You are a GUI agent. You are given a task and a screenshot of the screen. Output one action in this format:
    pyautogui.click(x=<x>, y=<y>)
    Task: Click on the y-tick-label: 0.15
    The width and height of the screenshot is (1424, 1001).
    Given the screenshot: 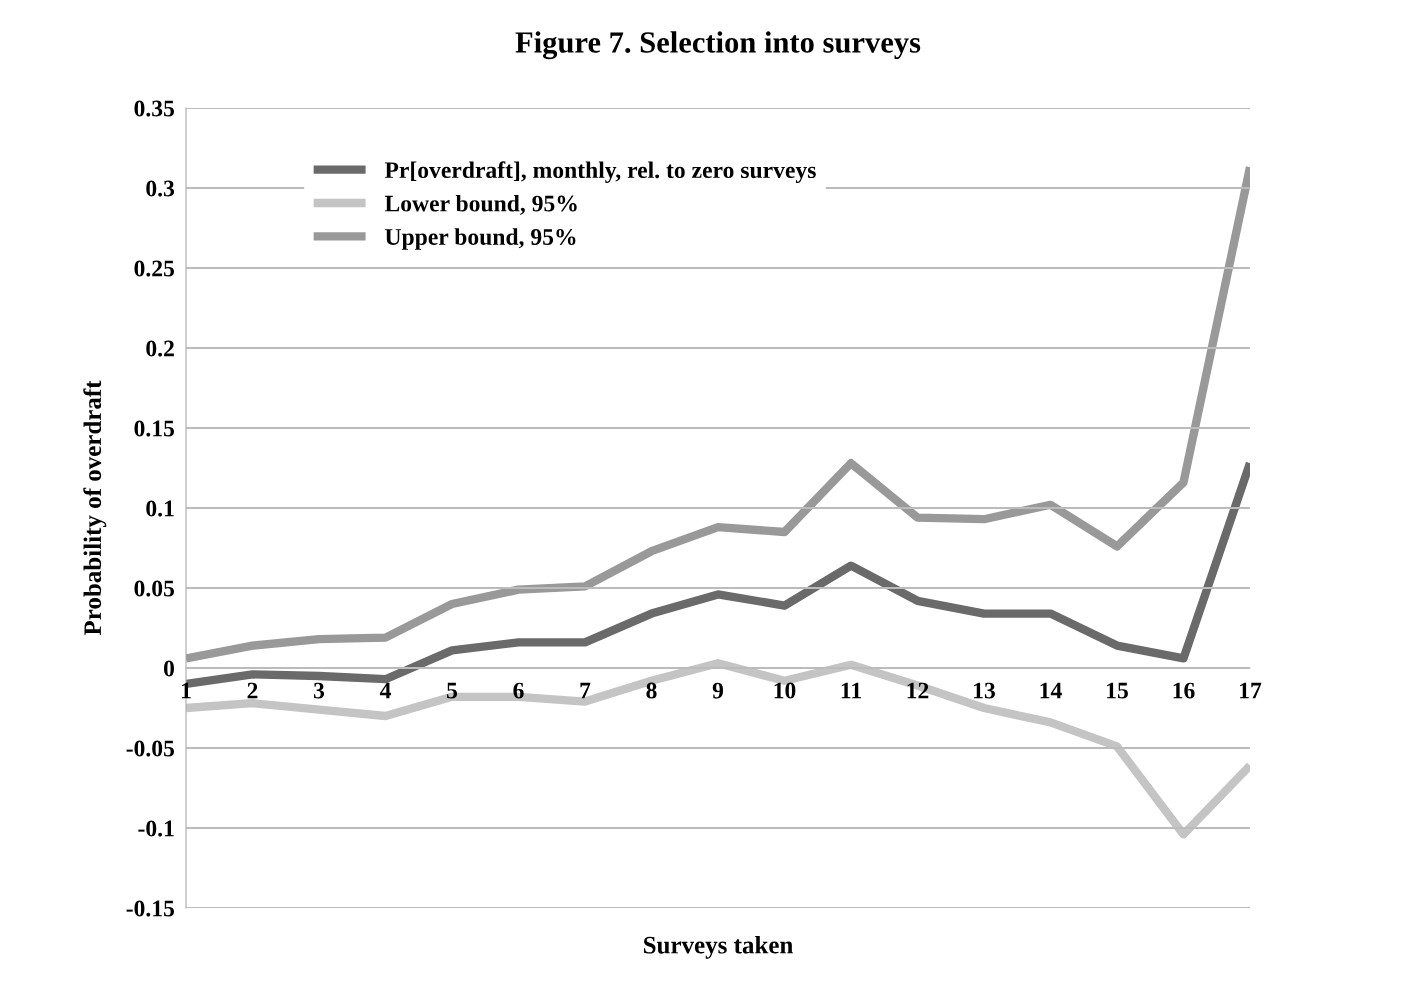 What is the action you would take?
    pyautogui.click(x=154, y=428)
    